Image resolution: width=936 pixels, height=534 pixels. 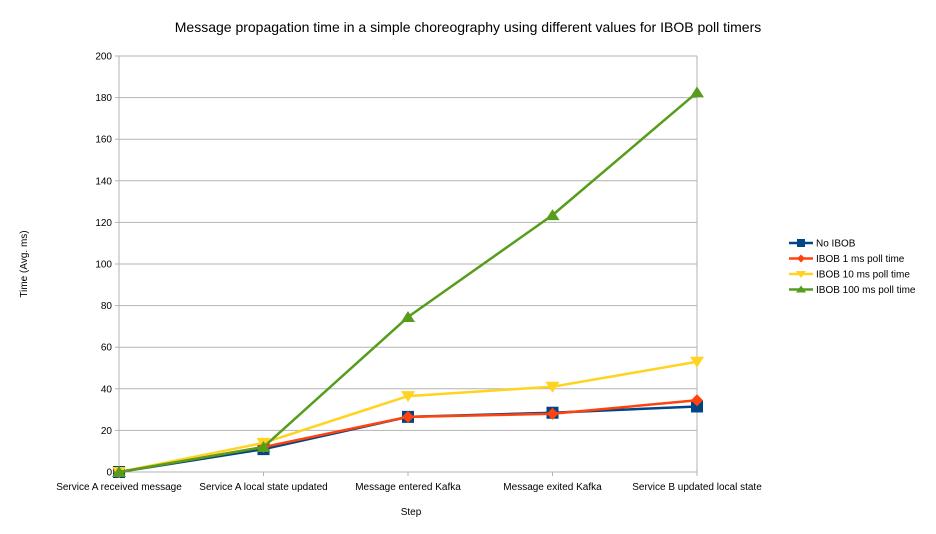 I want to click on y-tick-label: 20, so click(x=107, y=431).